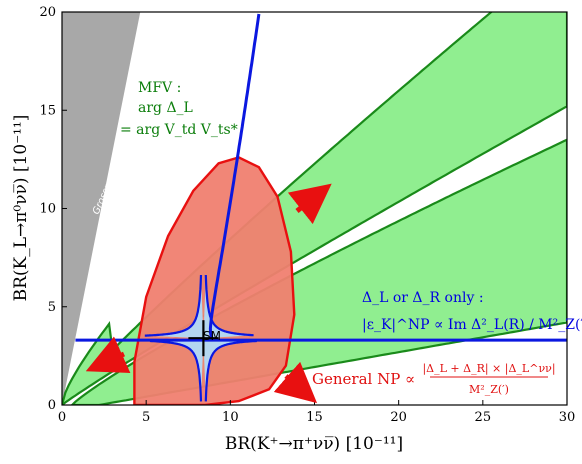 The height and width of the screenshot is (464, 582). What do you see at coordinates (567, 417) in the screenshot?
I see `x-tick-label: 30` at bounding box center [567, 417].